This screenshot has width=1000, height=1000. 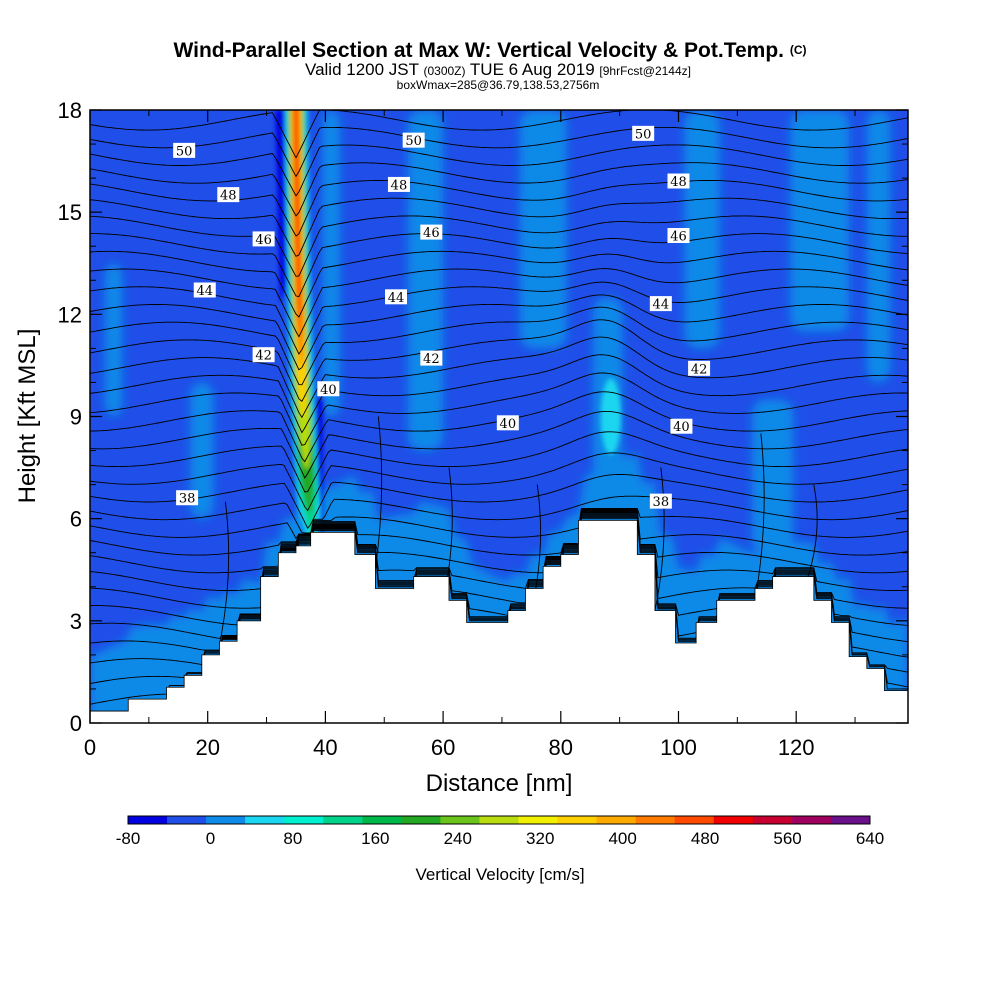 I want to click on x-tick-label: 120, so click(x=796, y=747).